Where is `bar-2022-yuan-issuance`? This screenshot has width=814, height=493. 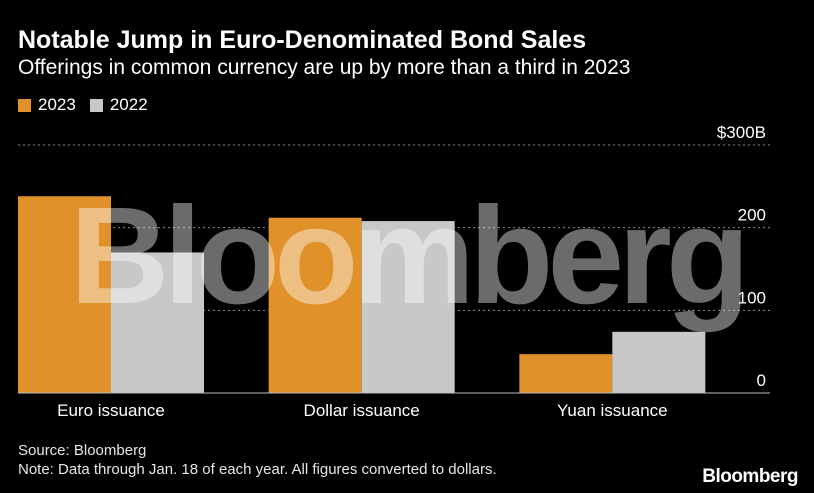 bar-2022-yuan-issuance is located at coordinates (659, 362).